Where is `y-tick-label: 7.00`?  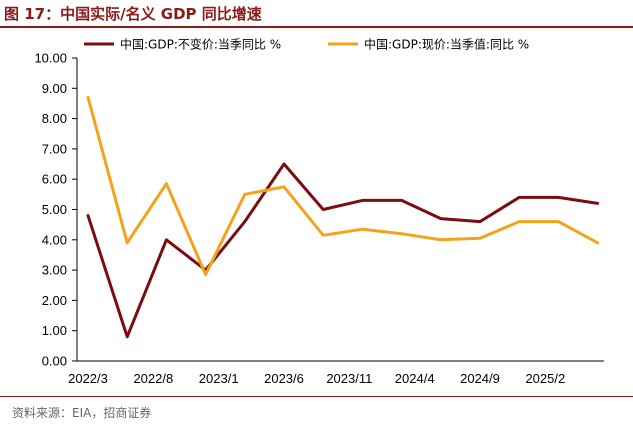
y-tick-label: 7.00 is located at coordinates (54, 148).